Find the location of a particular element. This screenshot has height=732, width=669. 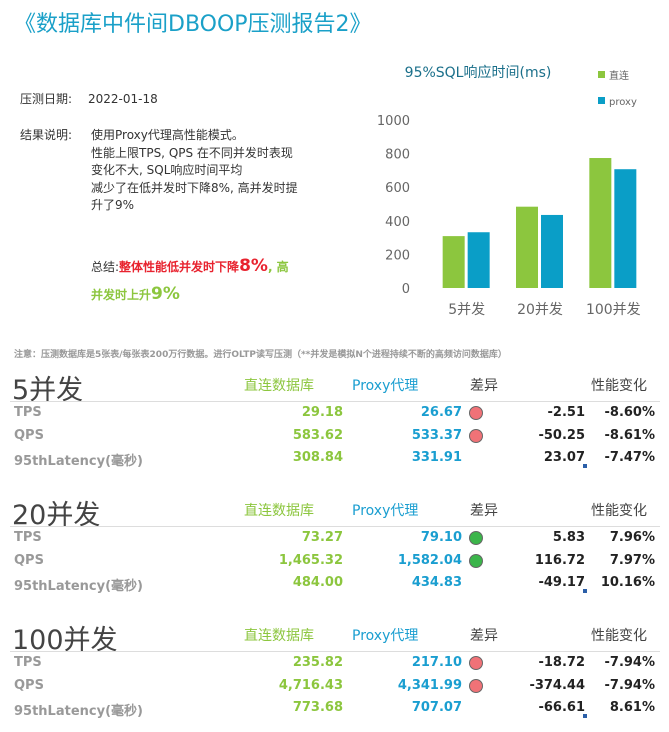

result-line: 减少了在低并发时下降8%, 高并发时提 is located at coordinates (194, 187).